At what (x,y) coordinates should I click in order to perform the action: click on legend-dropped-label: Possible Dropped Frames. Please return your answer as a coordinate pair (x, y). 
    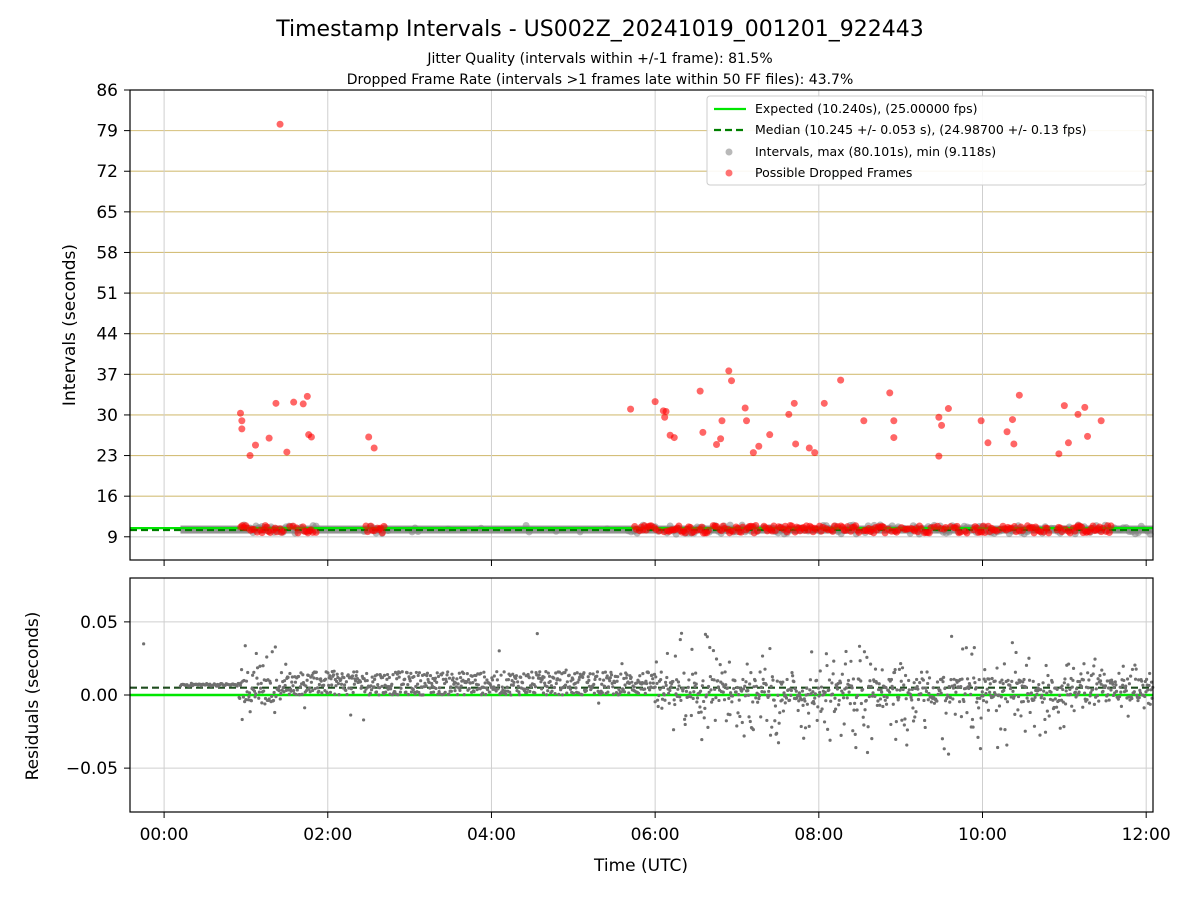
    Looking at the image, I should click on (833, 172).